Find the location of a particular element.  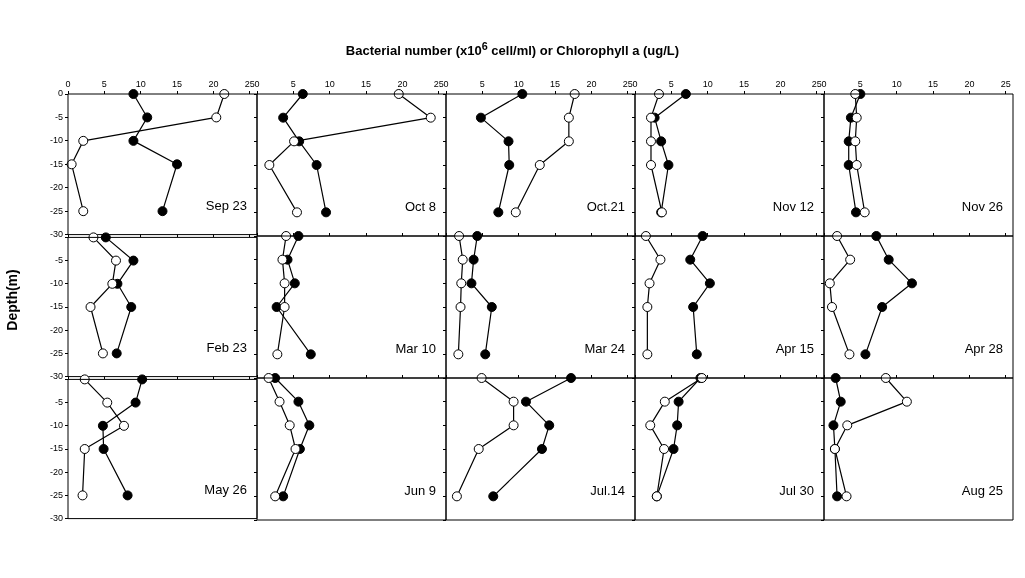

annotation: Sep 23 is located at coordinates (226, 206).